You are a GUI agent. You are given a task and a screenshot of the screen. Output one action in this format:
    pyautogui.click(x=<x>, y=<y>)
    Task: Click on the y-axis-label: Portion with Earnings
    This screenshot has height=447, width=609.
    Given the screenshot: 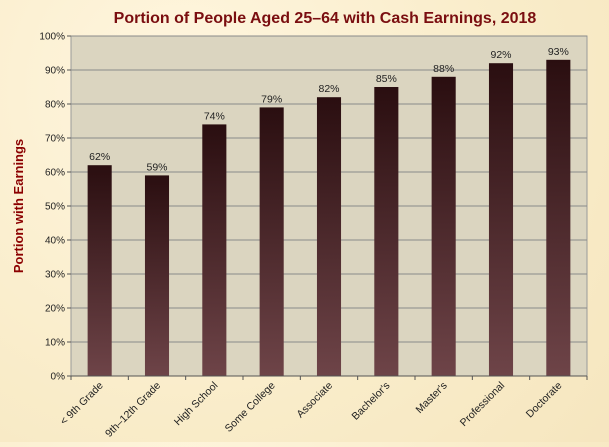 What is the action you would take?
    pyautogui.click(x=18, y=206)
    